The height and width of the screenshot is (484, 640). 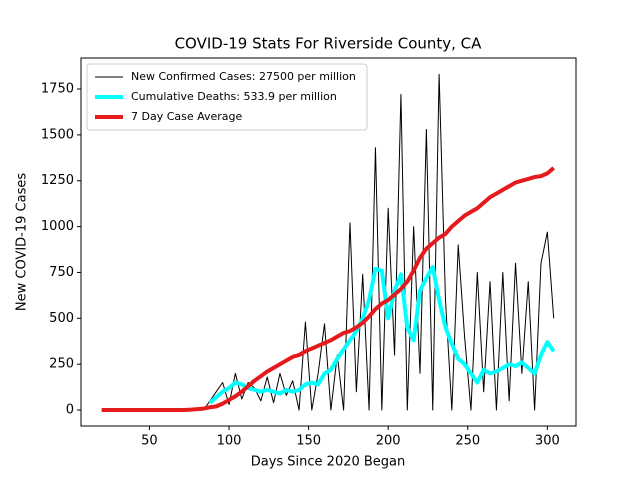 I want to click on y-tick-label: 1750, so click(x=57, y=89).